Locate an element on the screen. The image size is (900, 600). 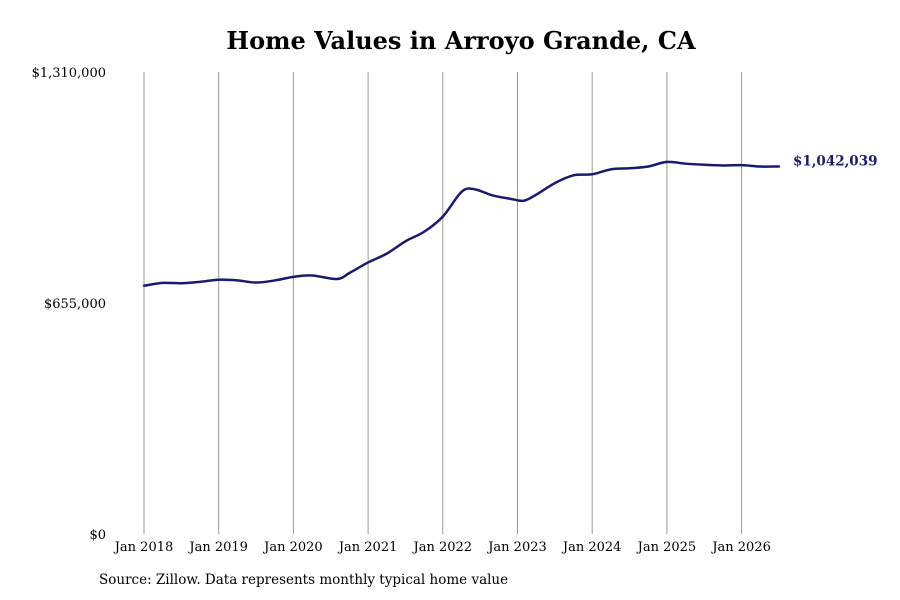
x-tick-label: Jan 2019 is located at coordinates (217, 547).